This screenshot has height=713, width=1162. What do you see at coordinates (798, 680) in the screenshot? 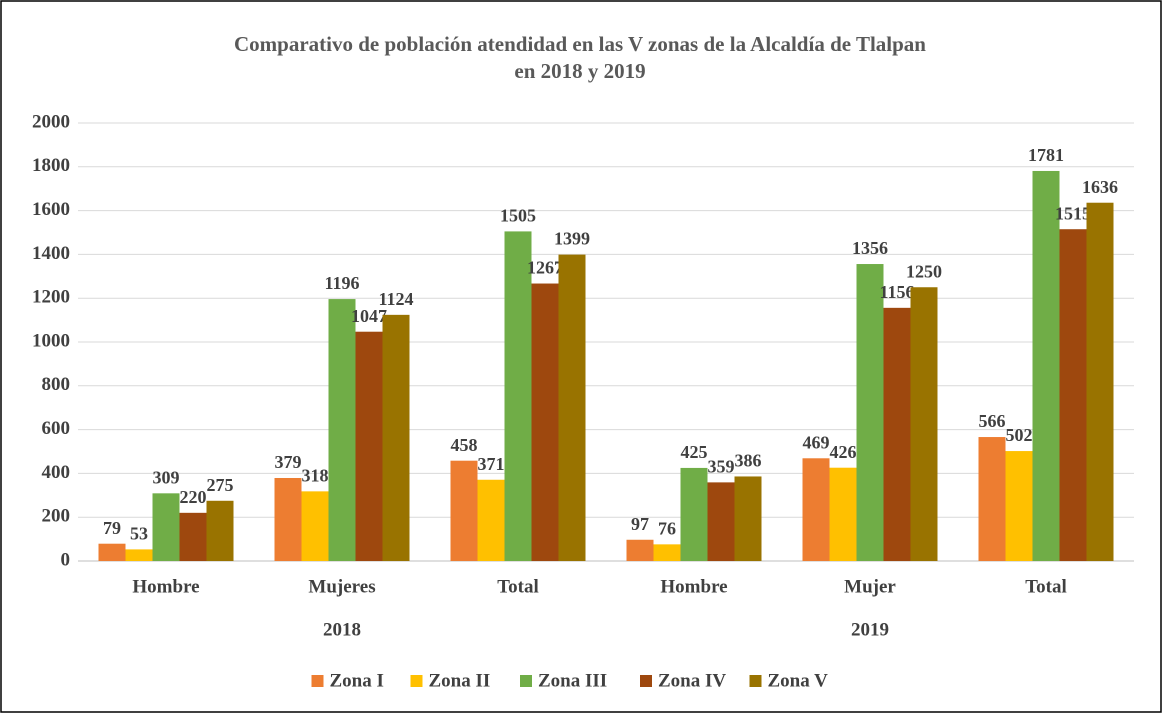
I see `legend-label: Zona V` at bounding box center [798, 680].